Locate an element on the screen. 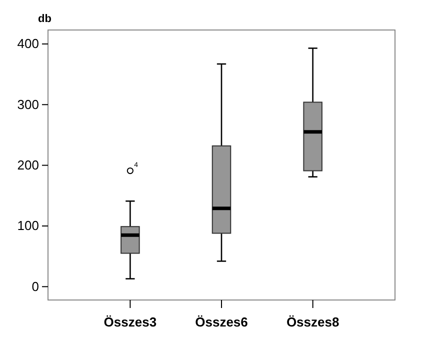  x-tick-label: Összes8 is located at coordinates (313, 322).